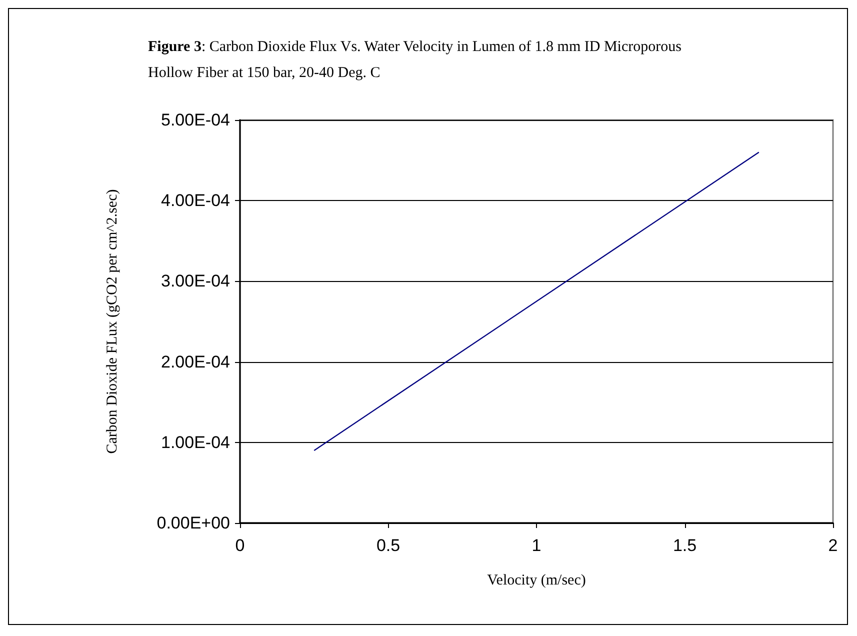 This screenshot has height=636, width=857. I want to click on y-tick-label: 2.00E-04, so click(195, 362).